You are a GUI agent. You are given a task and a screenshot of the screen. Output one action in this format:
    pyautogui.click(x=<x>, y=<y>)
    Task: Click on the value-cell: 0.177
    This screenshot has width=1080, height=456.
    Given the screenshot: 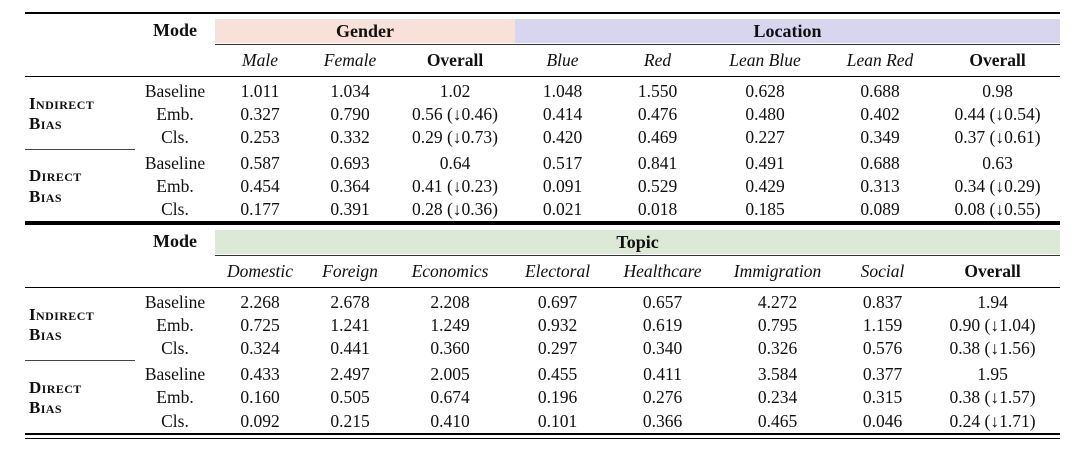 What is the action you would take?
    pyautogui.click(x=260, y=209)
    